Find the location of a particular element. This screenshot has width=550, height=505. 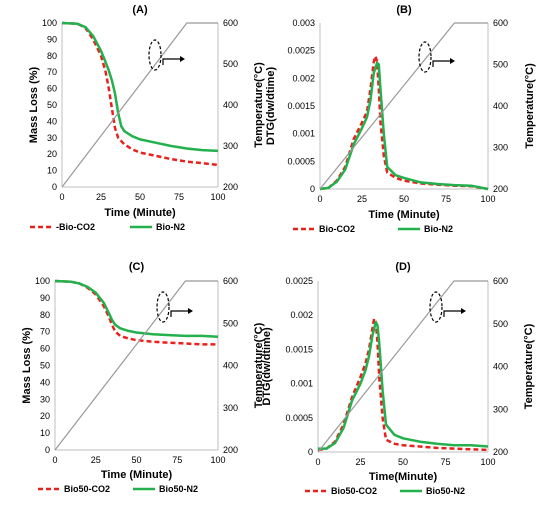

series-line-bio50-co2 is located at coordinates (136, 312).